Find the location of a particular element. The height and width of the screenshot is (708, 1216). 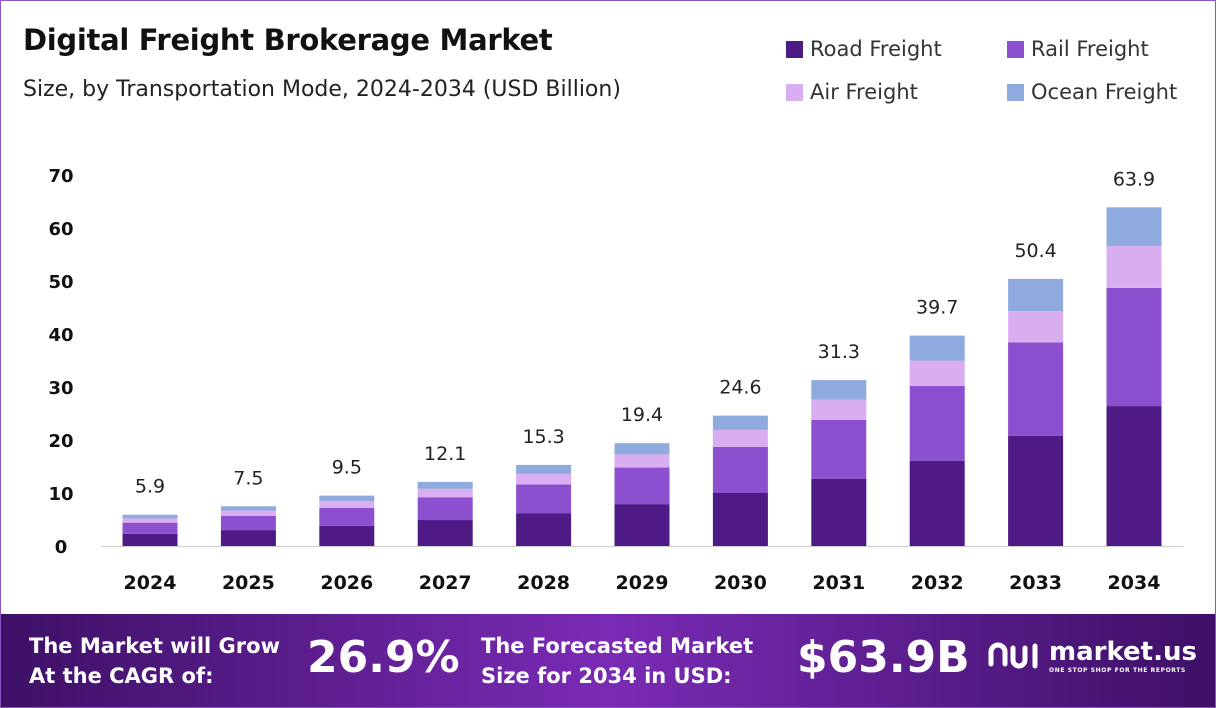

x-tick-label-2029: 2029 is located at coordinates (642, 583).